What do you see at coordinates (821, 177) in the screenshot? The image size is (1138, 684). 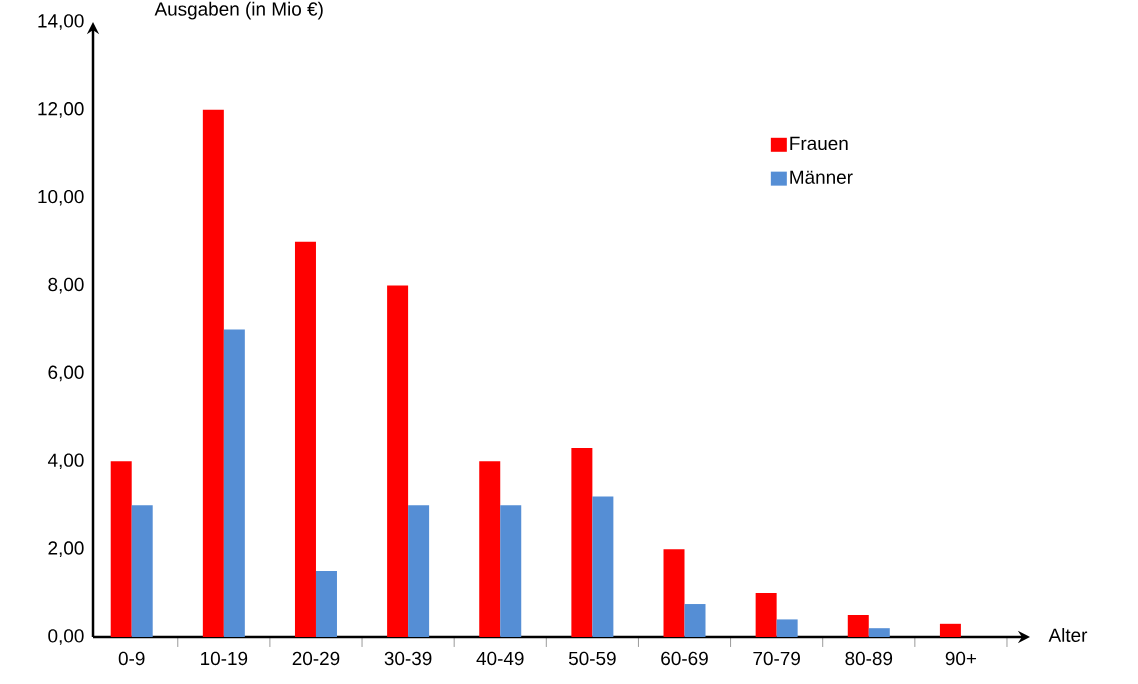 I see `legend-label: Männer` at bounding box center [821, 177].